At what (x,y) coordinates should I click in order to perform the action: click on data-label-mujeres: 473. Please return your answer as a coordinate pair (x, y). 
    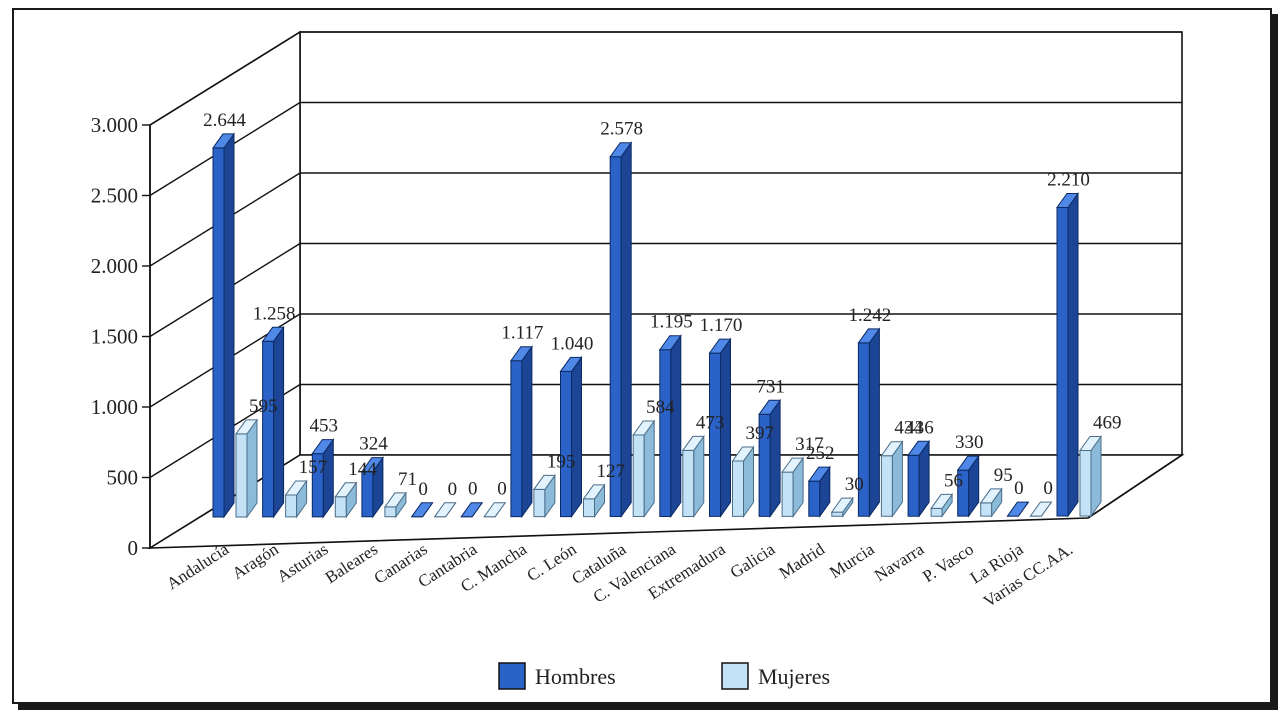
    Looking at the image, I should click on (710, 422).